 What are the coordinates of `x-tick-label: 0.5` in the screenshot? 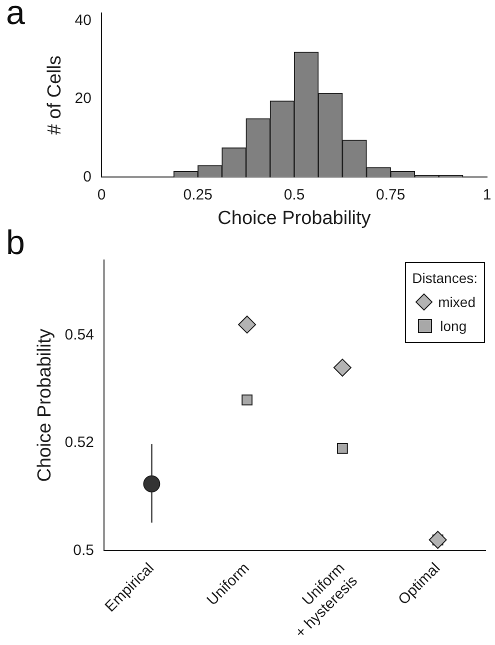 It's located at (294, 195).